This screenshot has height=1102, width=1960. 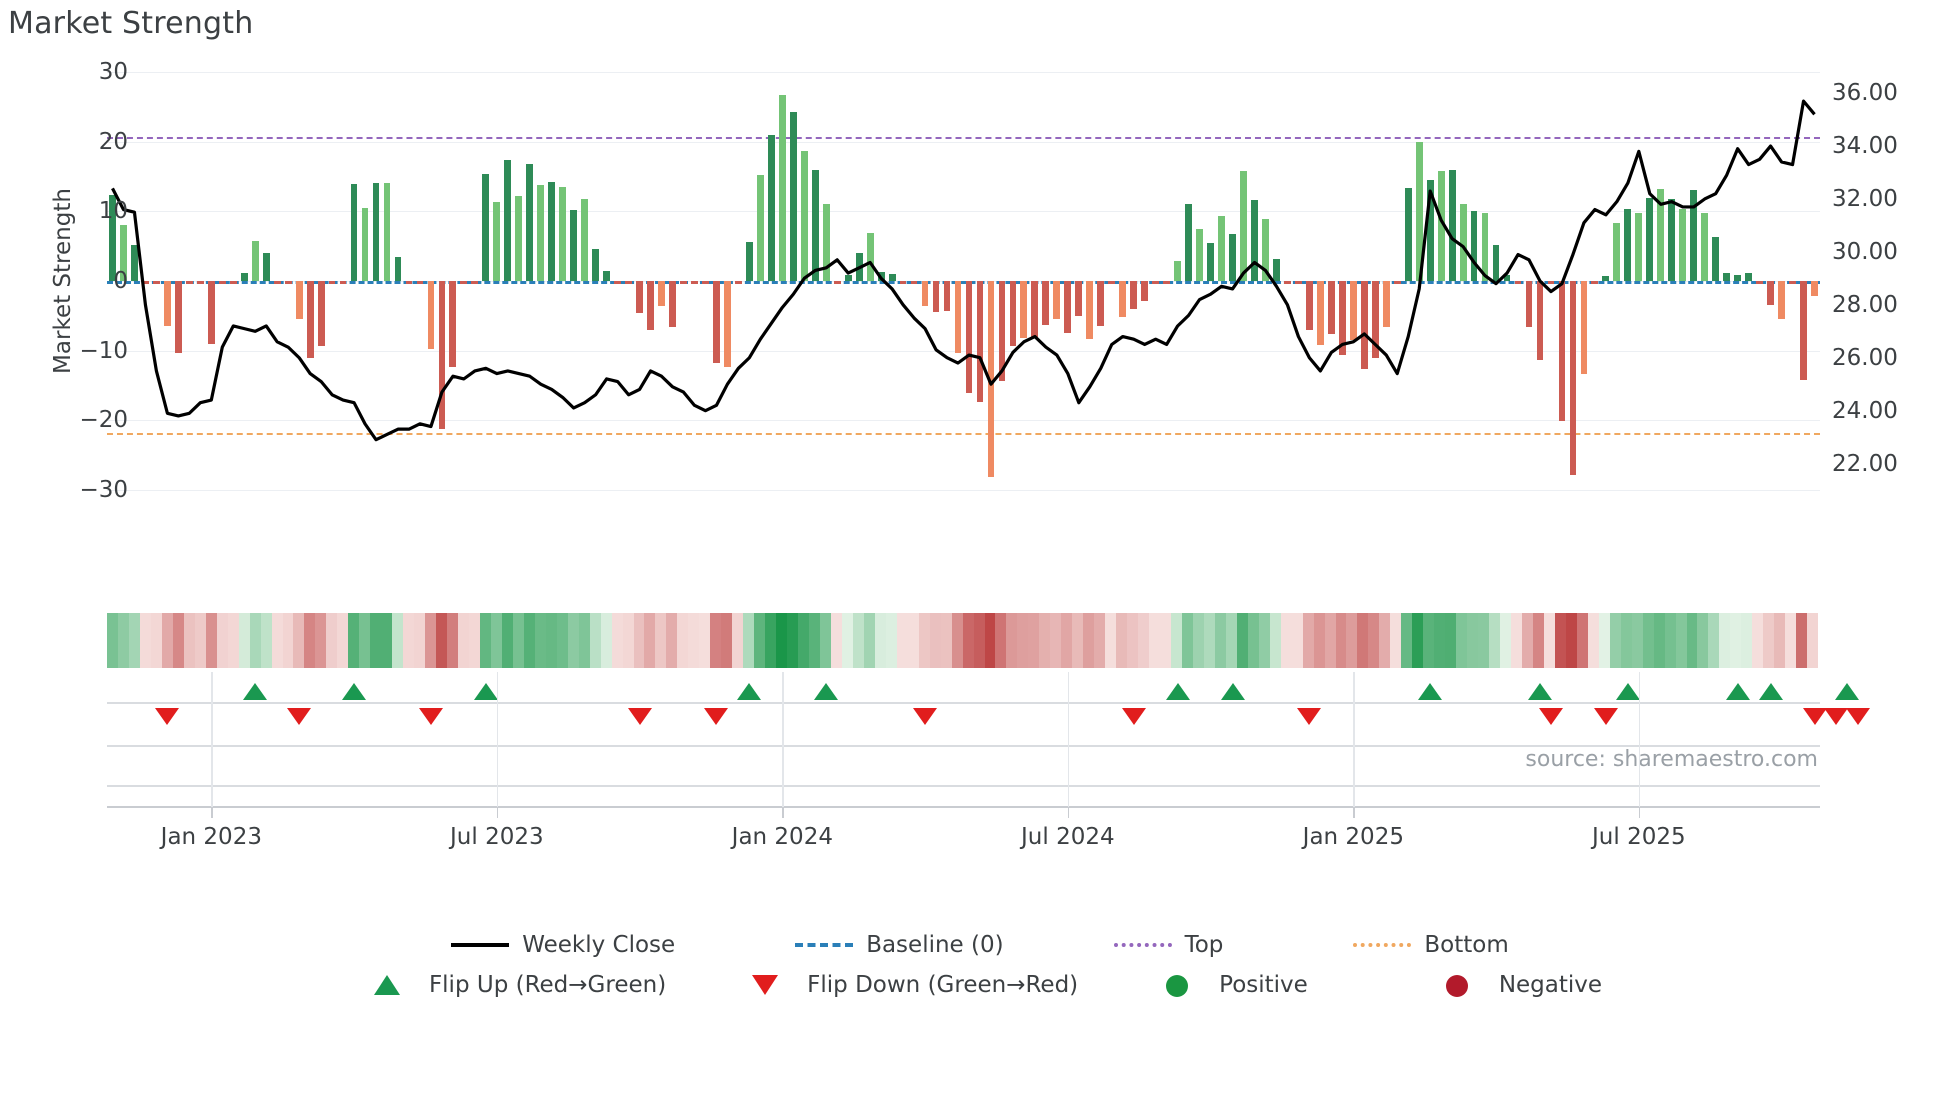 I want to click on axis-rule-lower, so click(x=963, y=786).